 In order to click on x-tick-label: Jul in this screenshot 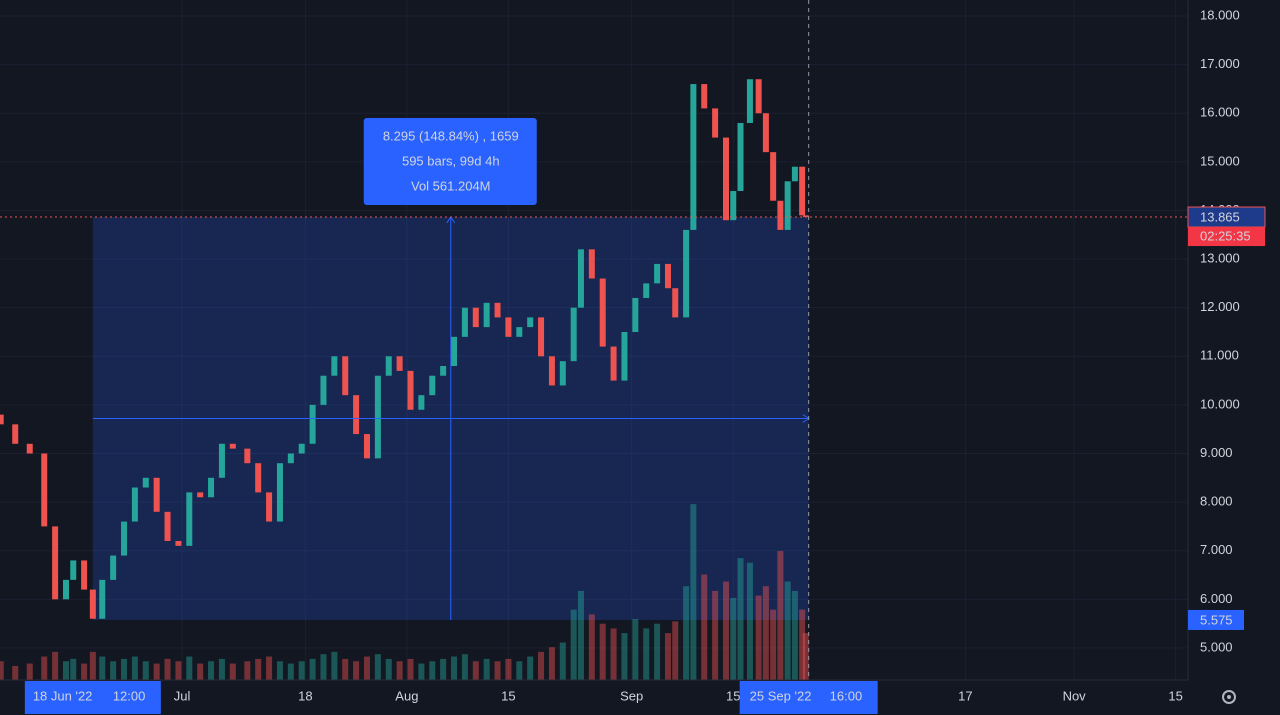, I will do `click(182, 695)`.